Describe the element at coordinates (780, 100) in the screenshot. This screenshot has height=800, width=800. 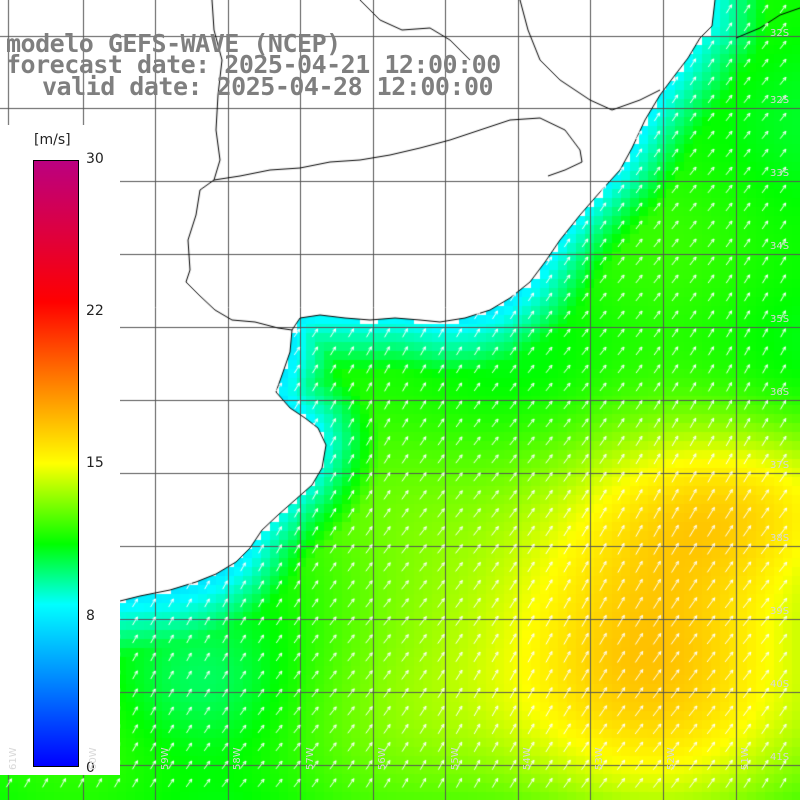
I see `lat-label-33s: 32S` at that location.